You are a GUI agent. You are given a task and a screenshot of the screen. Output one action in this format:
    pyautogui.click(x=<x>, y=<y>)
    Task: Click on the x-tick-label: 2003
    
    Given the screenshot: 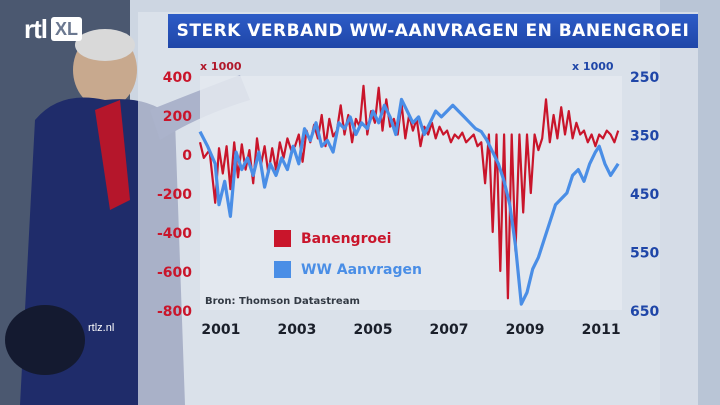 What is the action you would take?
    pyautogui.click(x=296, y=330)
    